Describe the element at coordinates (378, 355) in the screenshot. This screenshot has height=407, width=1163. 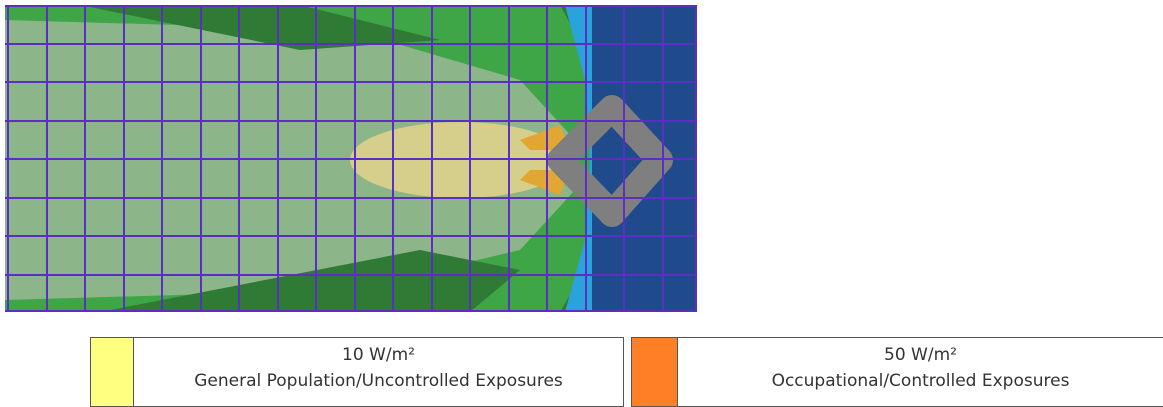
I see `legend-value: 10 W/m²` at that location.